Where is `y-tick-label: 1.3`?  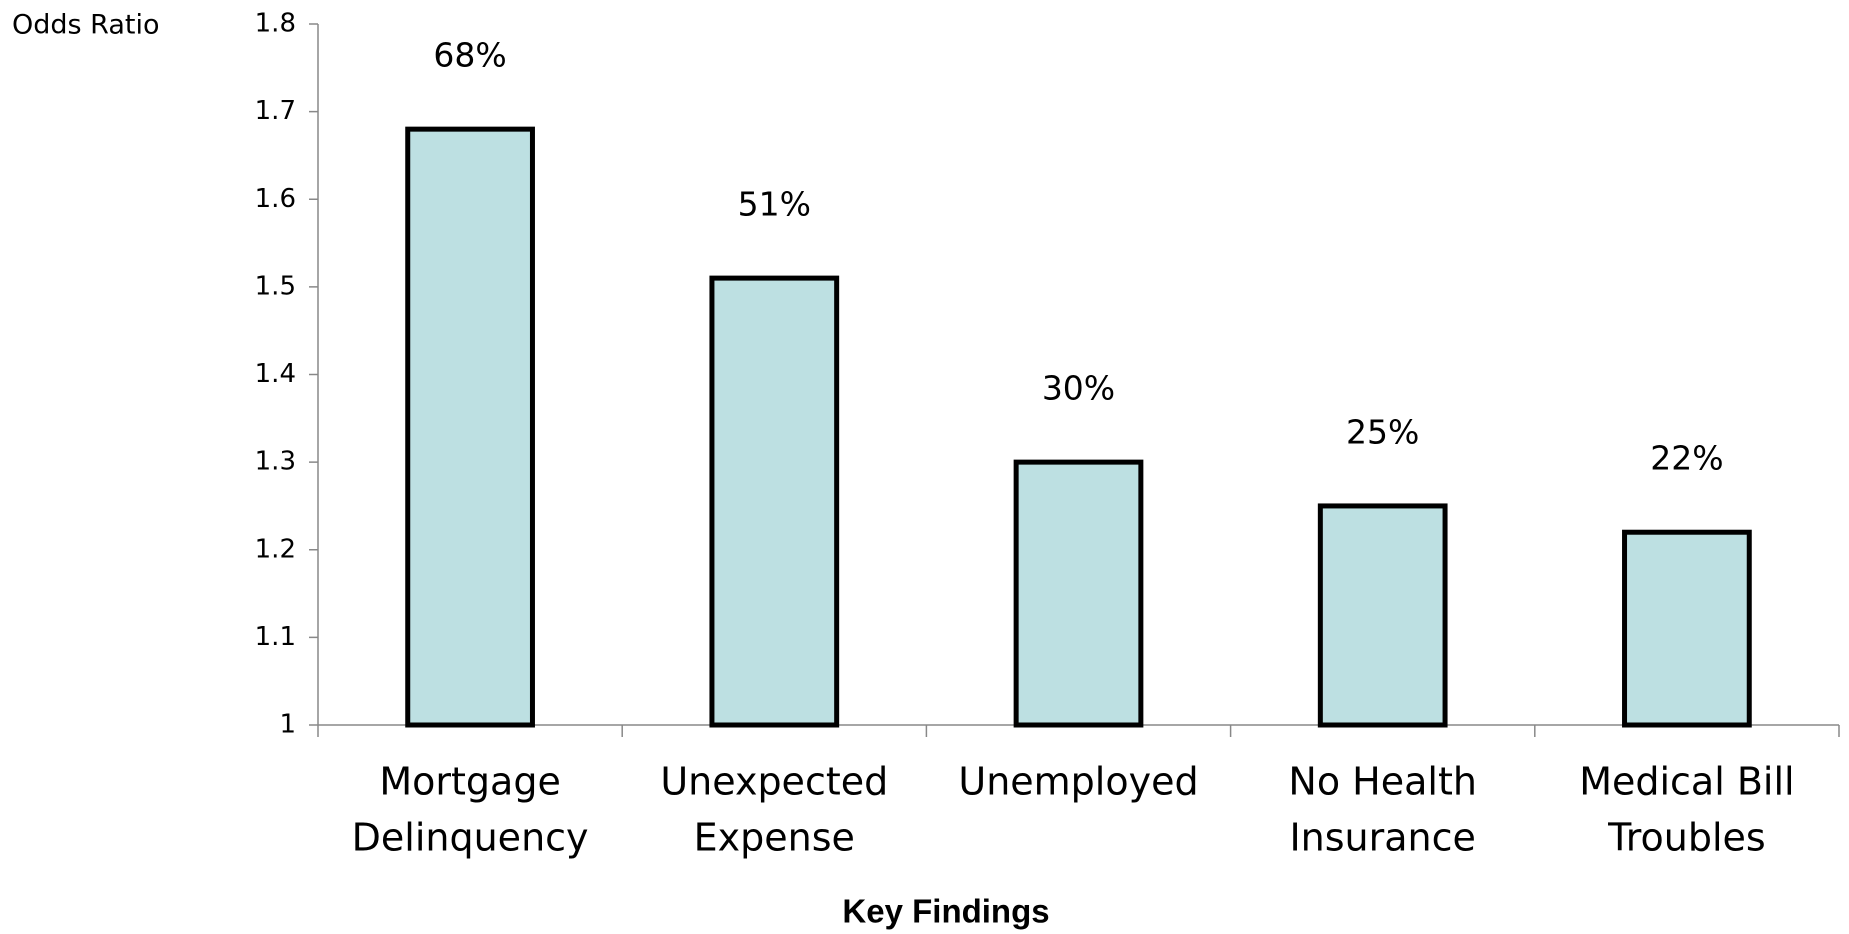 y-tick-label: 1.3 is located at coordinates (275, 462).